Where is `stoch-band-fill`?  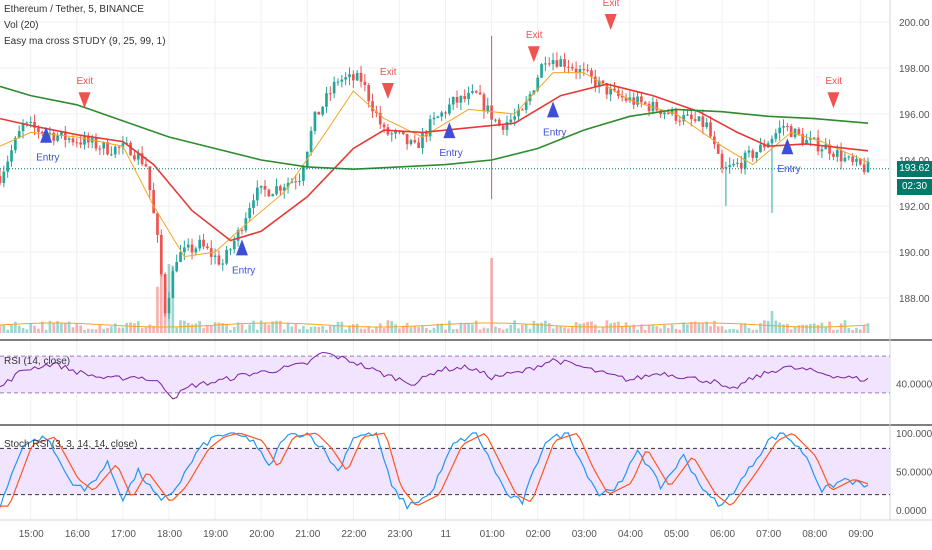 stoch-band-fill is located at coordinates (445, 471).